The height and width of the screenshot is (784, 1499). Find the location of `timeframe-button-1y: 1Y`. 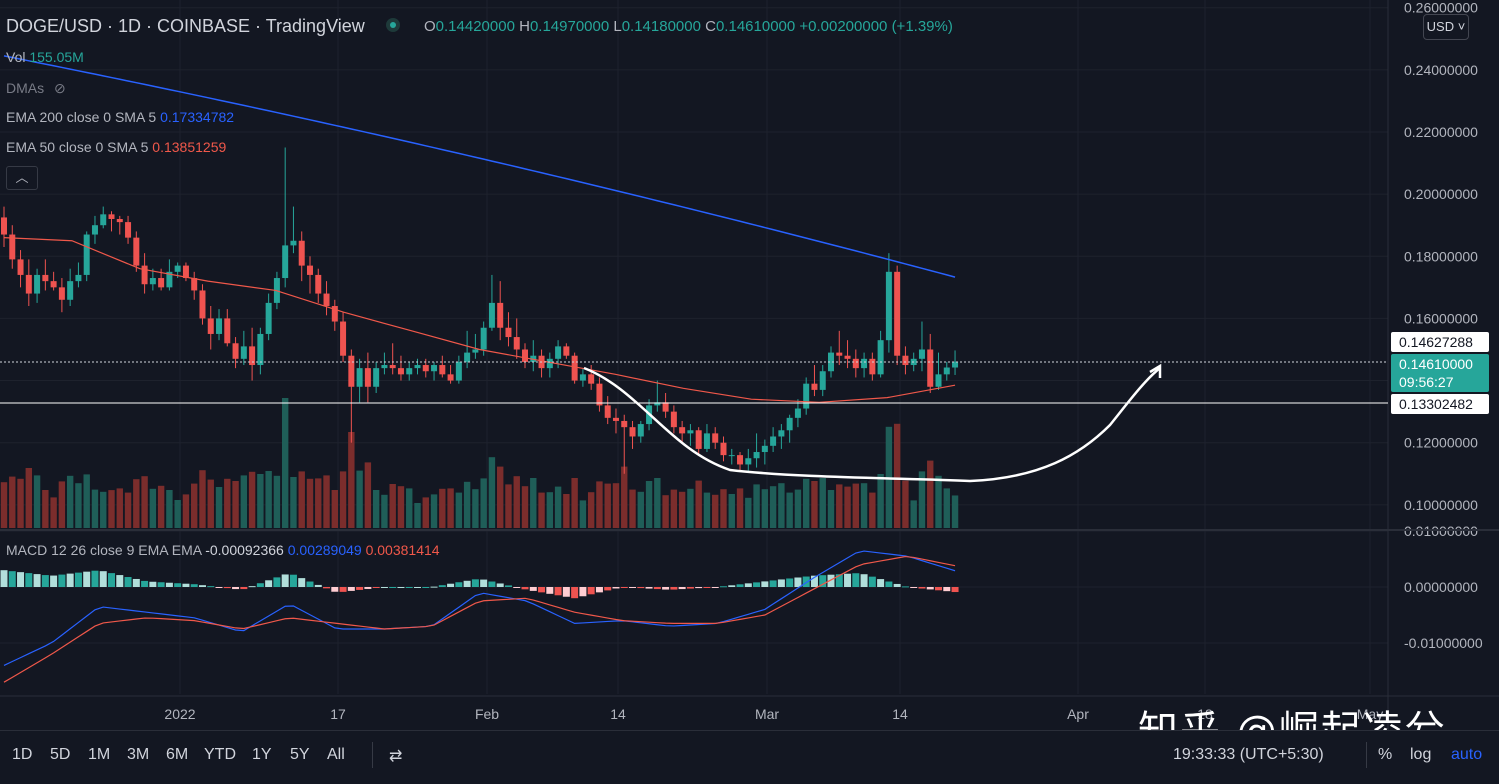

timeframe-button-1y: 1Y is located at coordinates (262, 754).